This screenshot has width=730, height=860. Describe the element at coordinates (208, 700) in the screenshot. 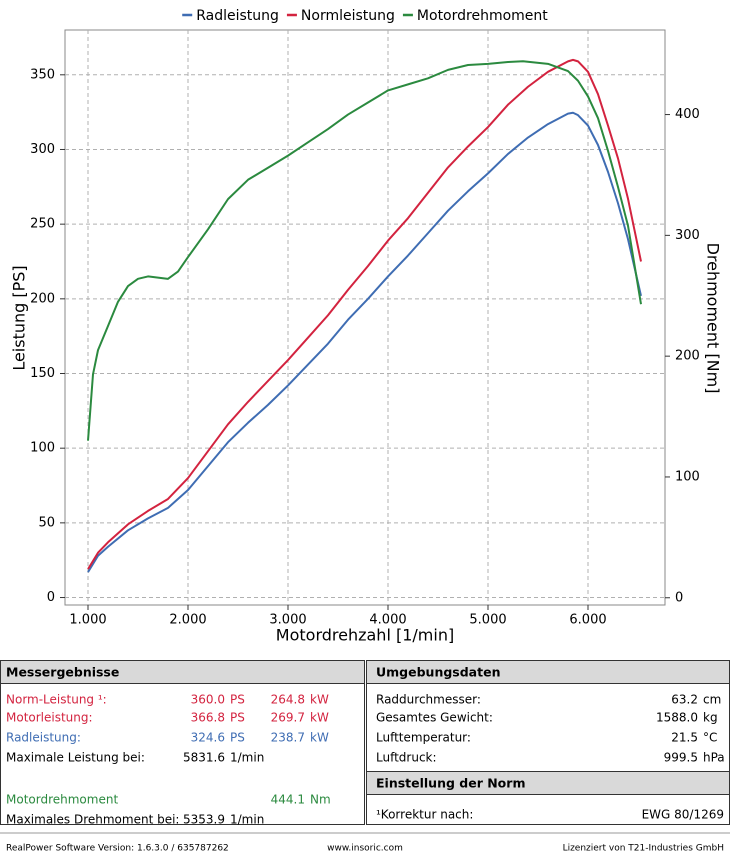

I see `result-value: 360.0` at that location.